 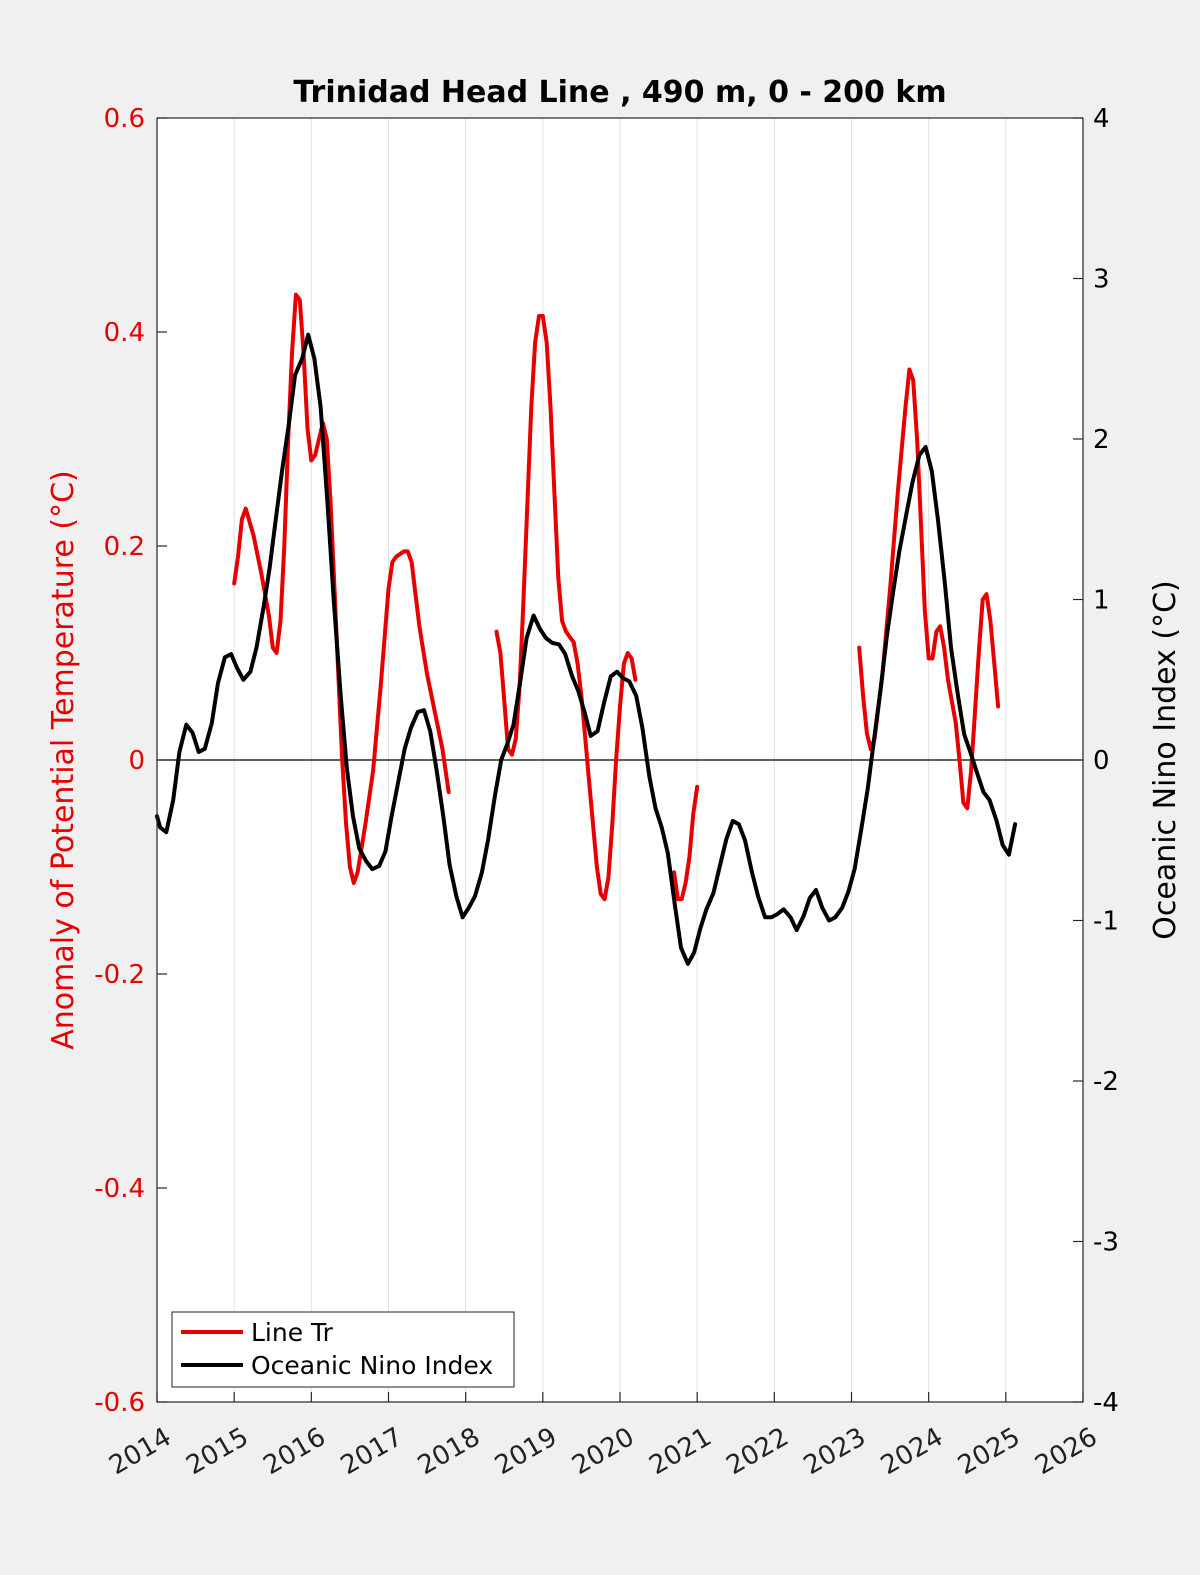 I want to click on x-tick-label: 2025, so click(x=989, y=1451).